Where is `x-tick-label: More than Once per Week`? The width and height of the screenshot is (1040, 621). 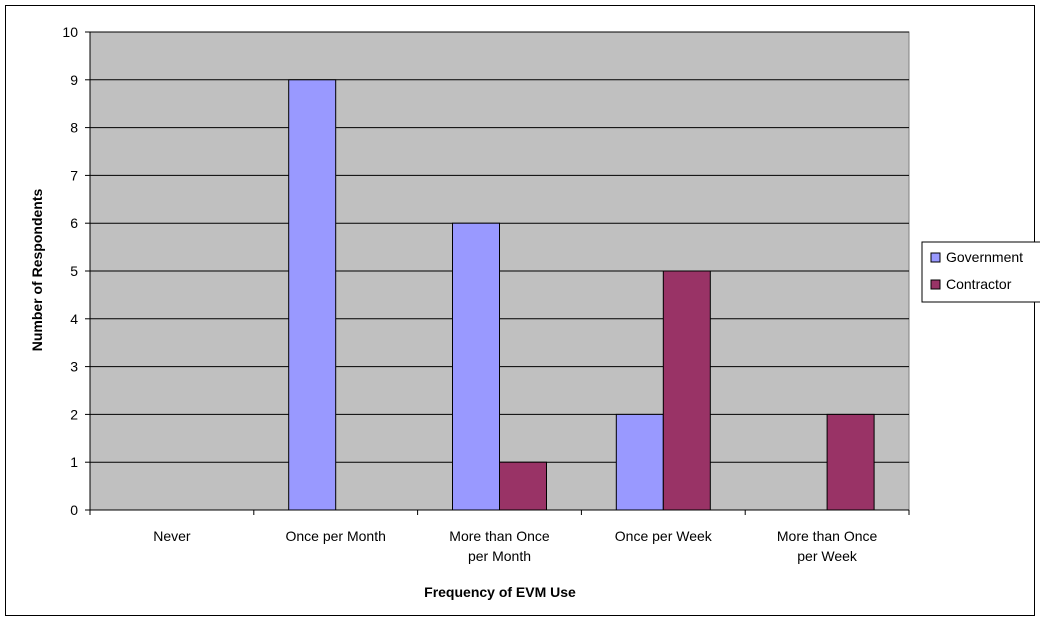 x-tick-label: More than Once per Week is located at coordinates (827, 546).